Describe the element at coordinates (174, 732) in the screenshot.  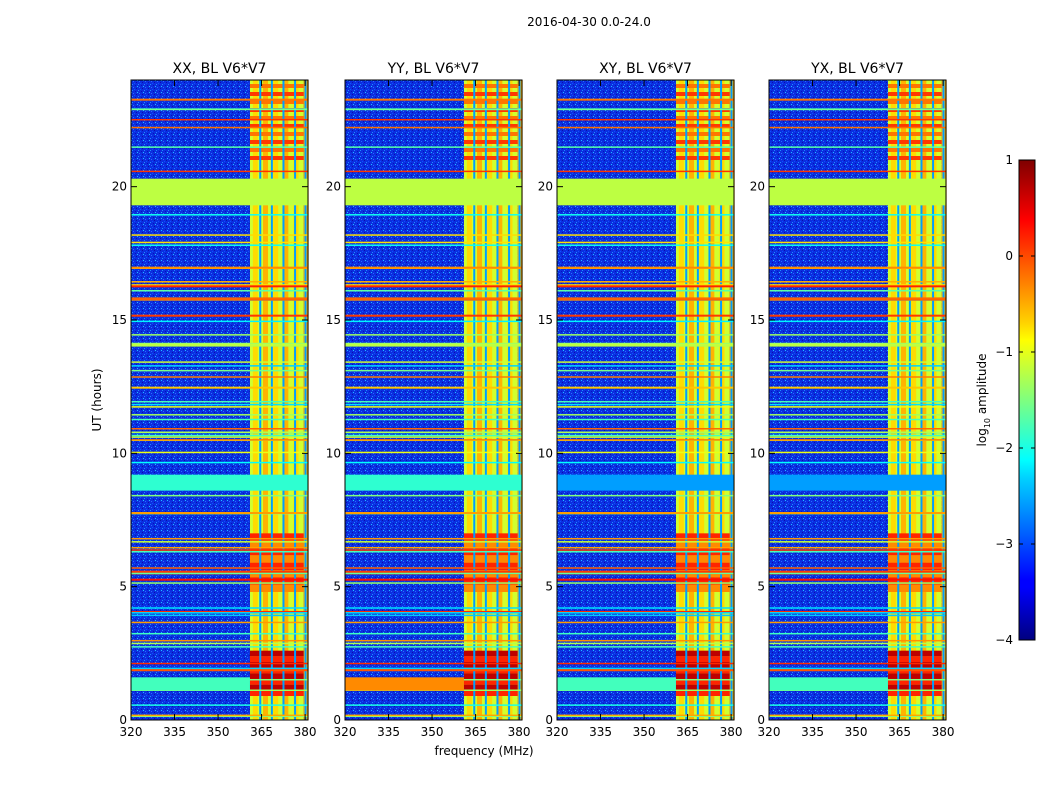
I see `x-tick-label: 335` at that location.